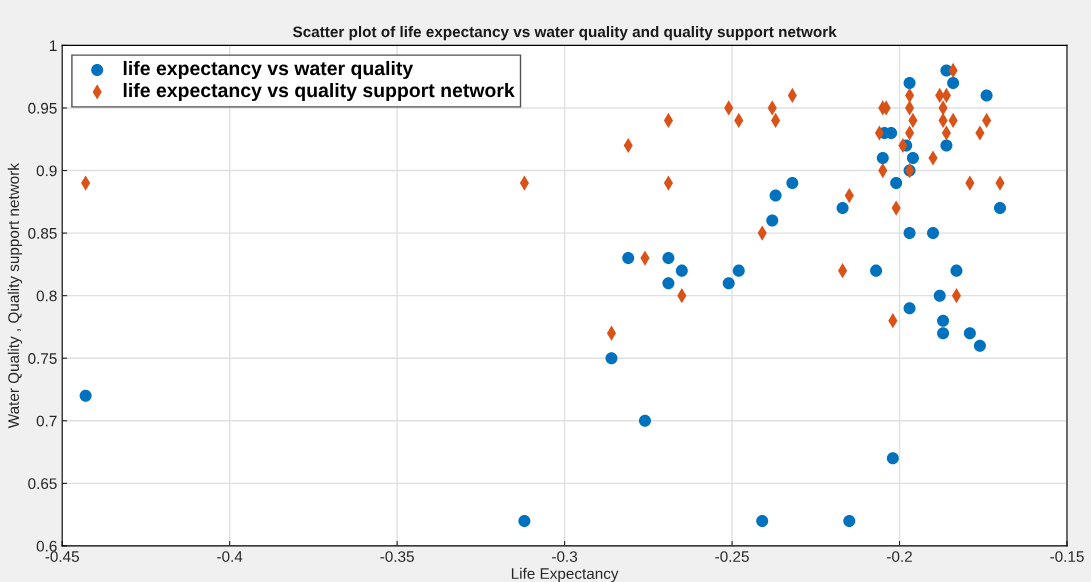 The image size is (1091, 582). I want to click on y-tick-label: 0.95, so click(42, 108).